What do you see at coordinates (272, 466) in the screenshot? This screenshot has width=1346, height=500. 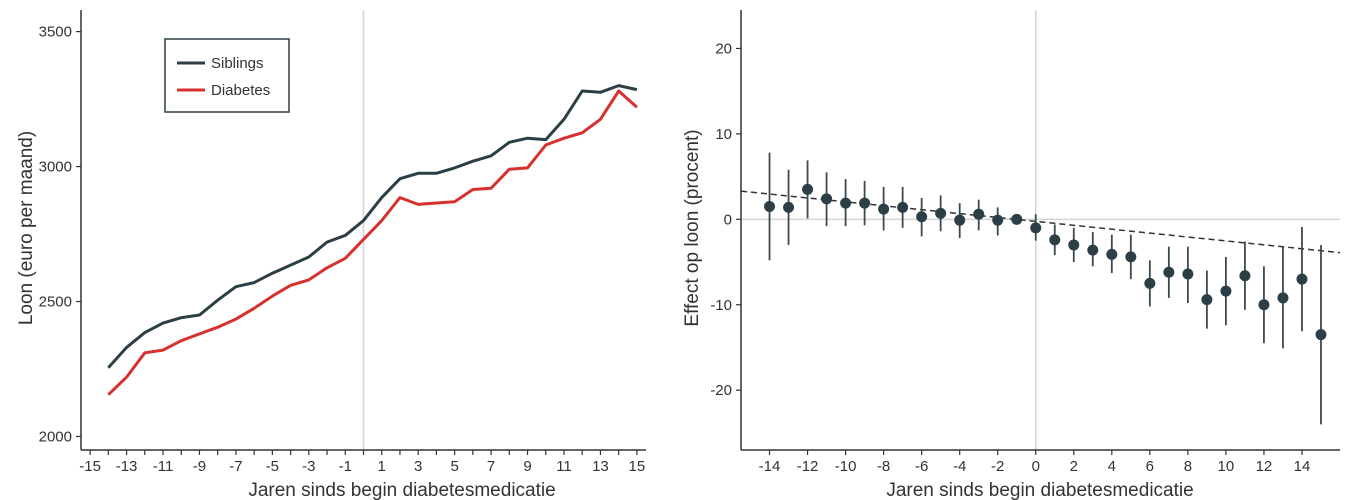 I see `x-tick-label: -5` at bounding box center [272, 466].